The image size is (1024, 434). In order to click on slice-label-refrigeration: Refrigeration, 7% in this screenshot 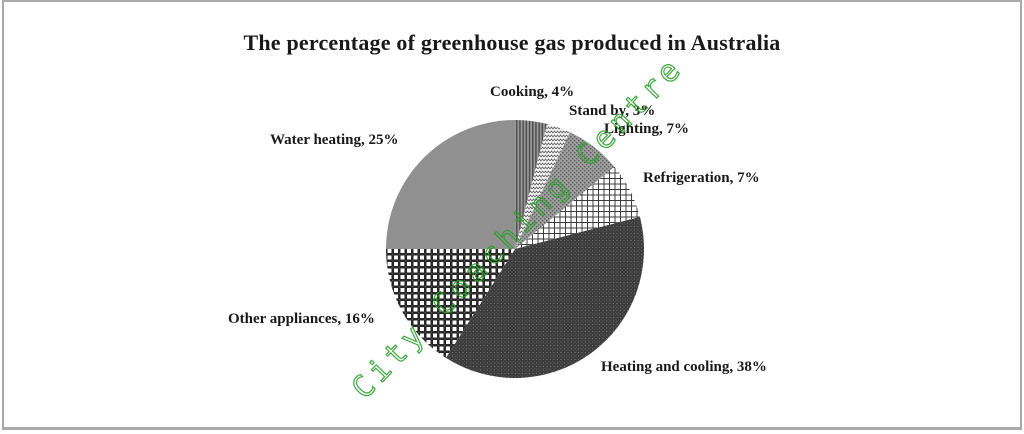, I will do `click(701, 178)`.